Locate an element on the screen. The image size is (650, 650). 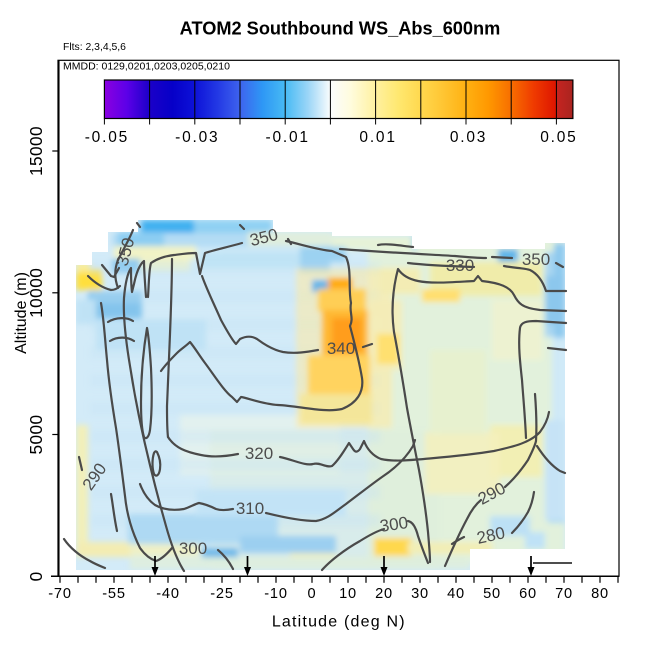
svg-text: 5000 is located at coordinates (36, 434).